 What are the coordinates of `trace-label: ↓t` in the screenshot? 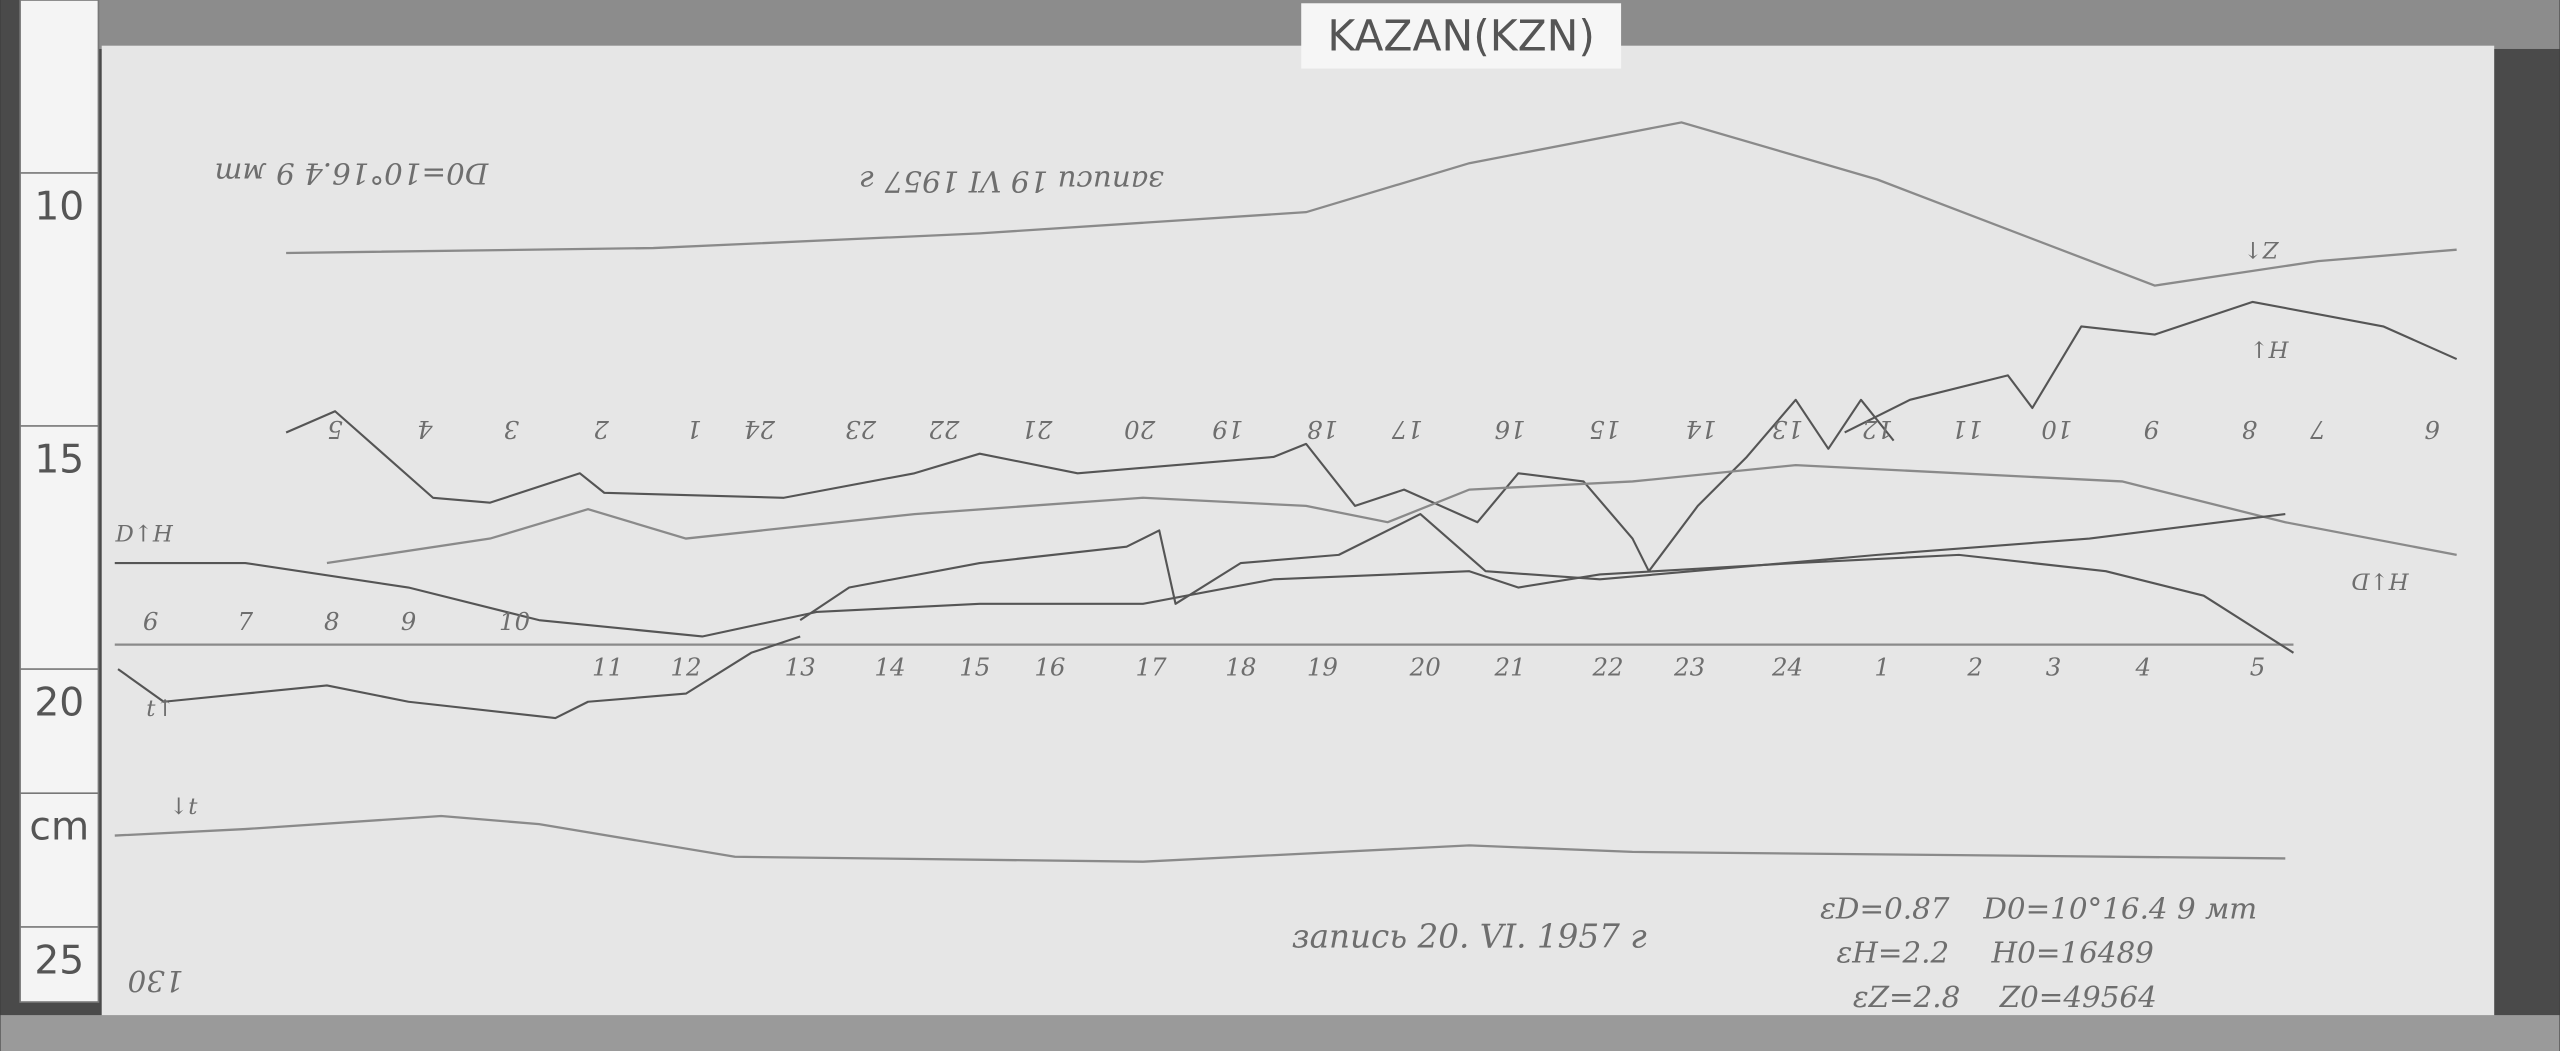 It's located at (183, 807).